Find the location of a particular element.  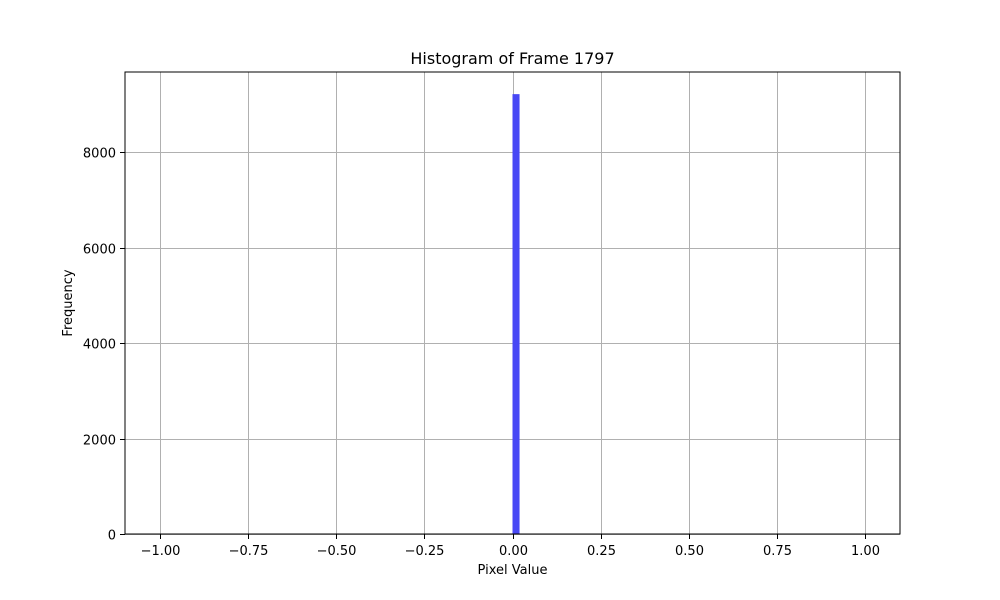

y-axis-title: Frequency is located at coordinates (68, 302).